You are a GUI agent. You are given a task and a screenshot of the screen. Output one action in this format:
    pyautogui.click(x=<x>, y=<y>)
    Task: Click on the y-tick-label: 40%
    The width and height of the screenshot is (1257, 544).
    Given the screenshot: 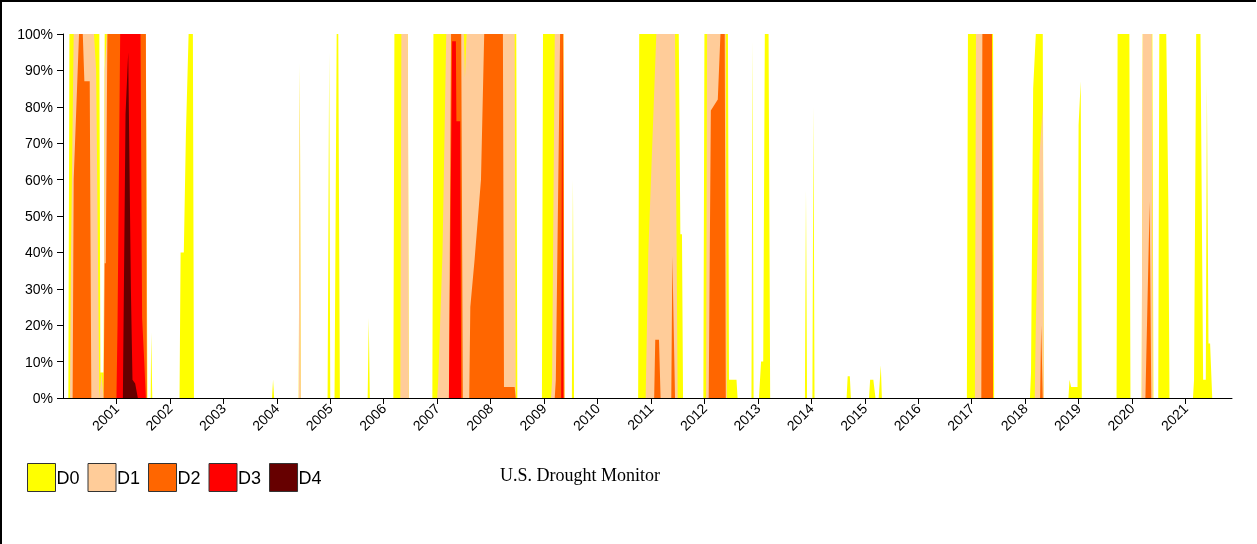 What is the action you would take?
    pyautogui.click(x=38, y=252)
    